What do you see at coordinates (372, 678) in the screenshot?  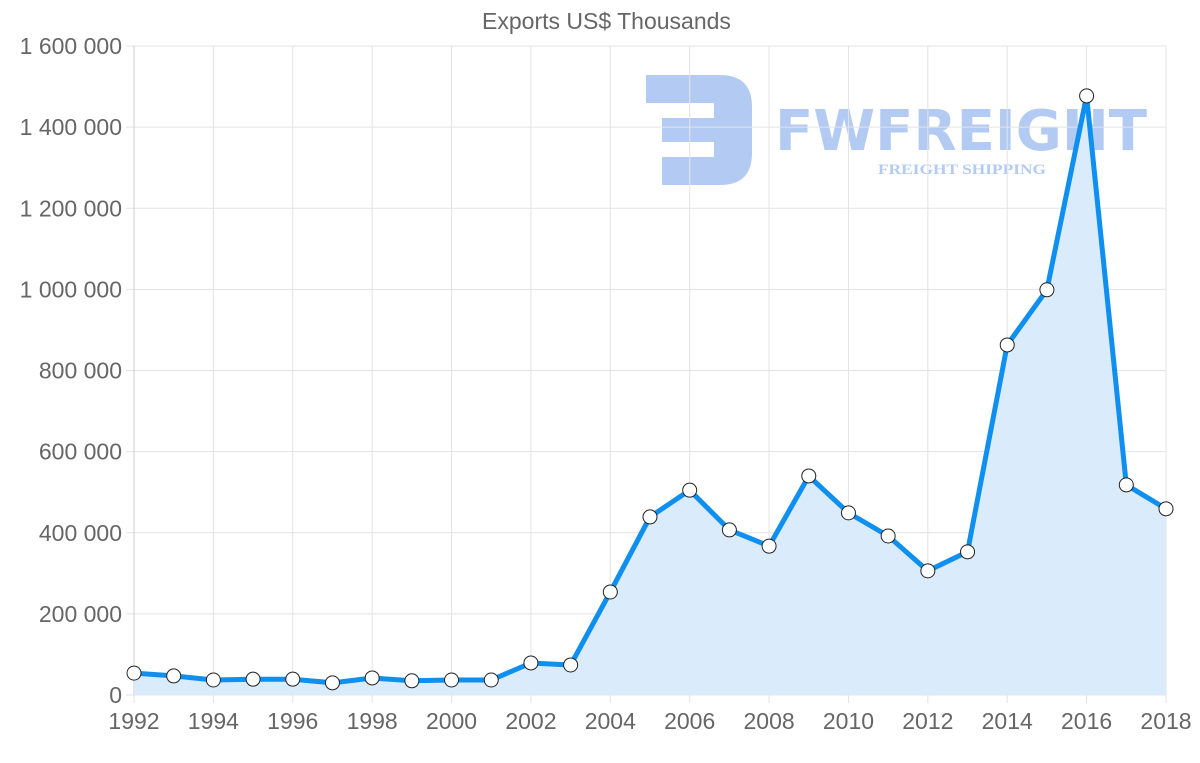 I see `data-point-1998` at bounding box center [372, 678].